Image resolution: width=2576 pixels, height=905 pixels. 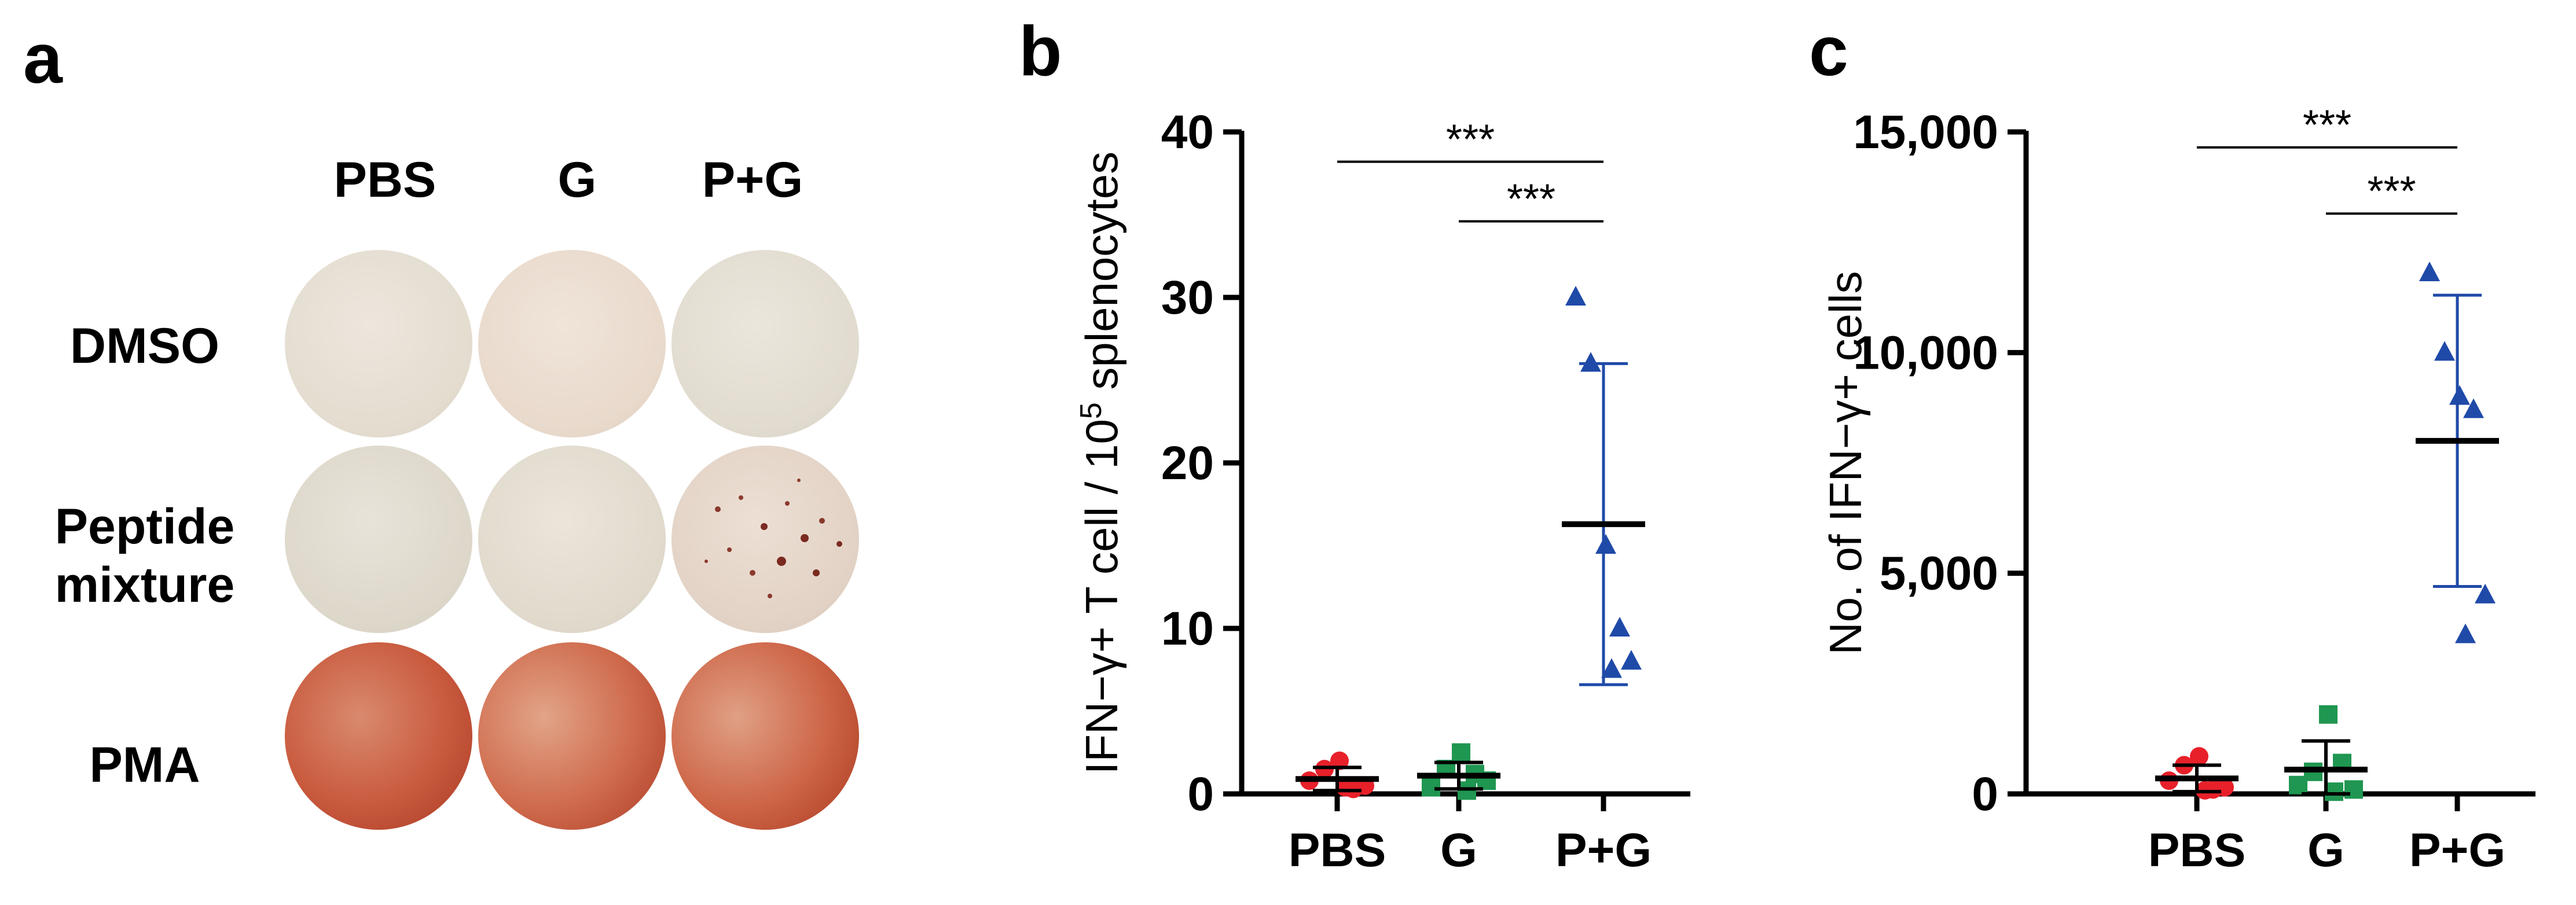 I want to click on chart-b-point-pbs, so click(x=1339, y=760).